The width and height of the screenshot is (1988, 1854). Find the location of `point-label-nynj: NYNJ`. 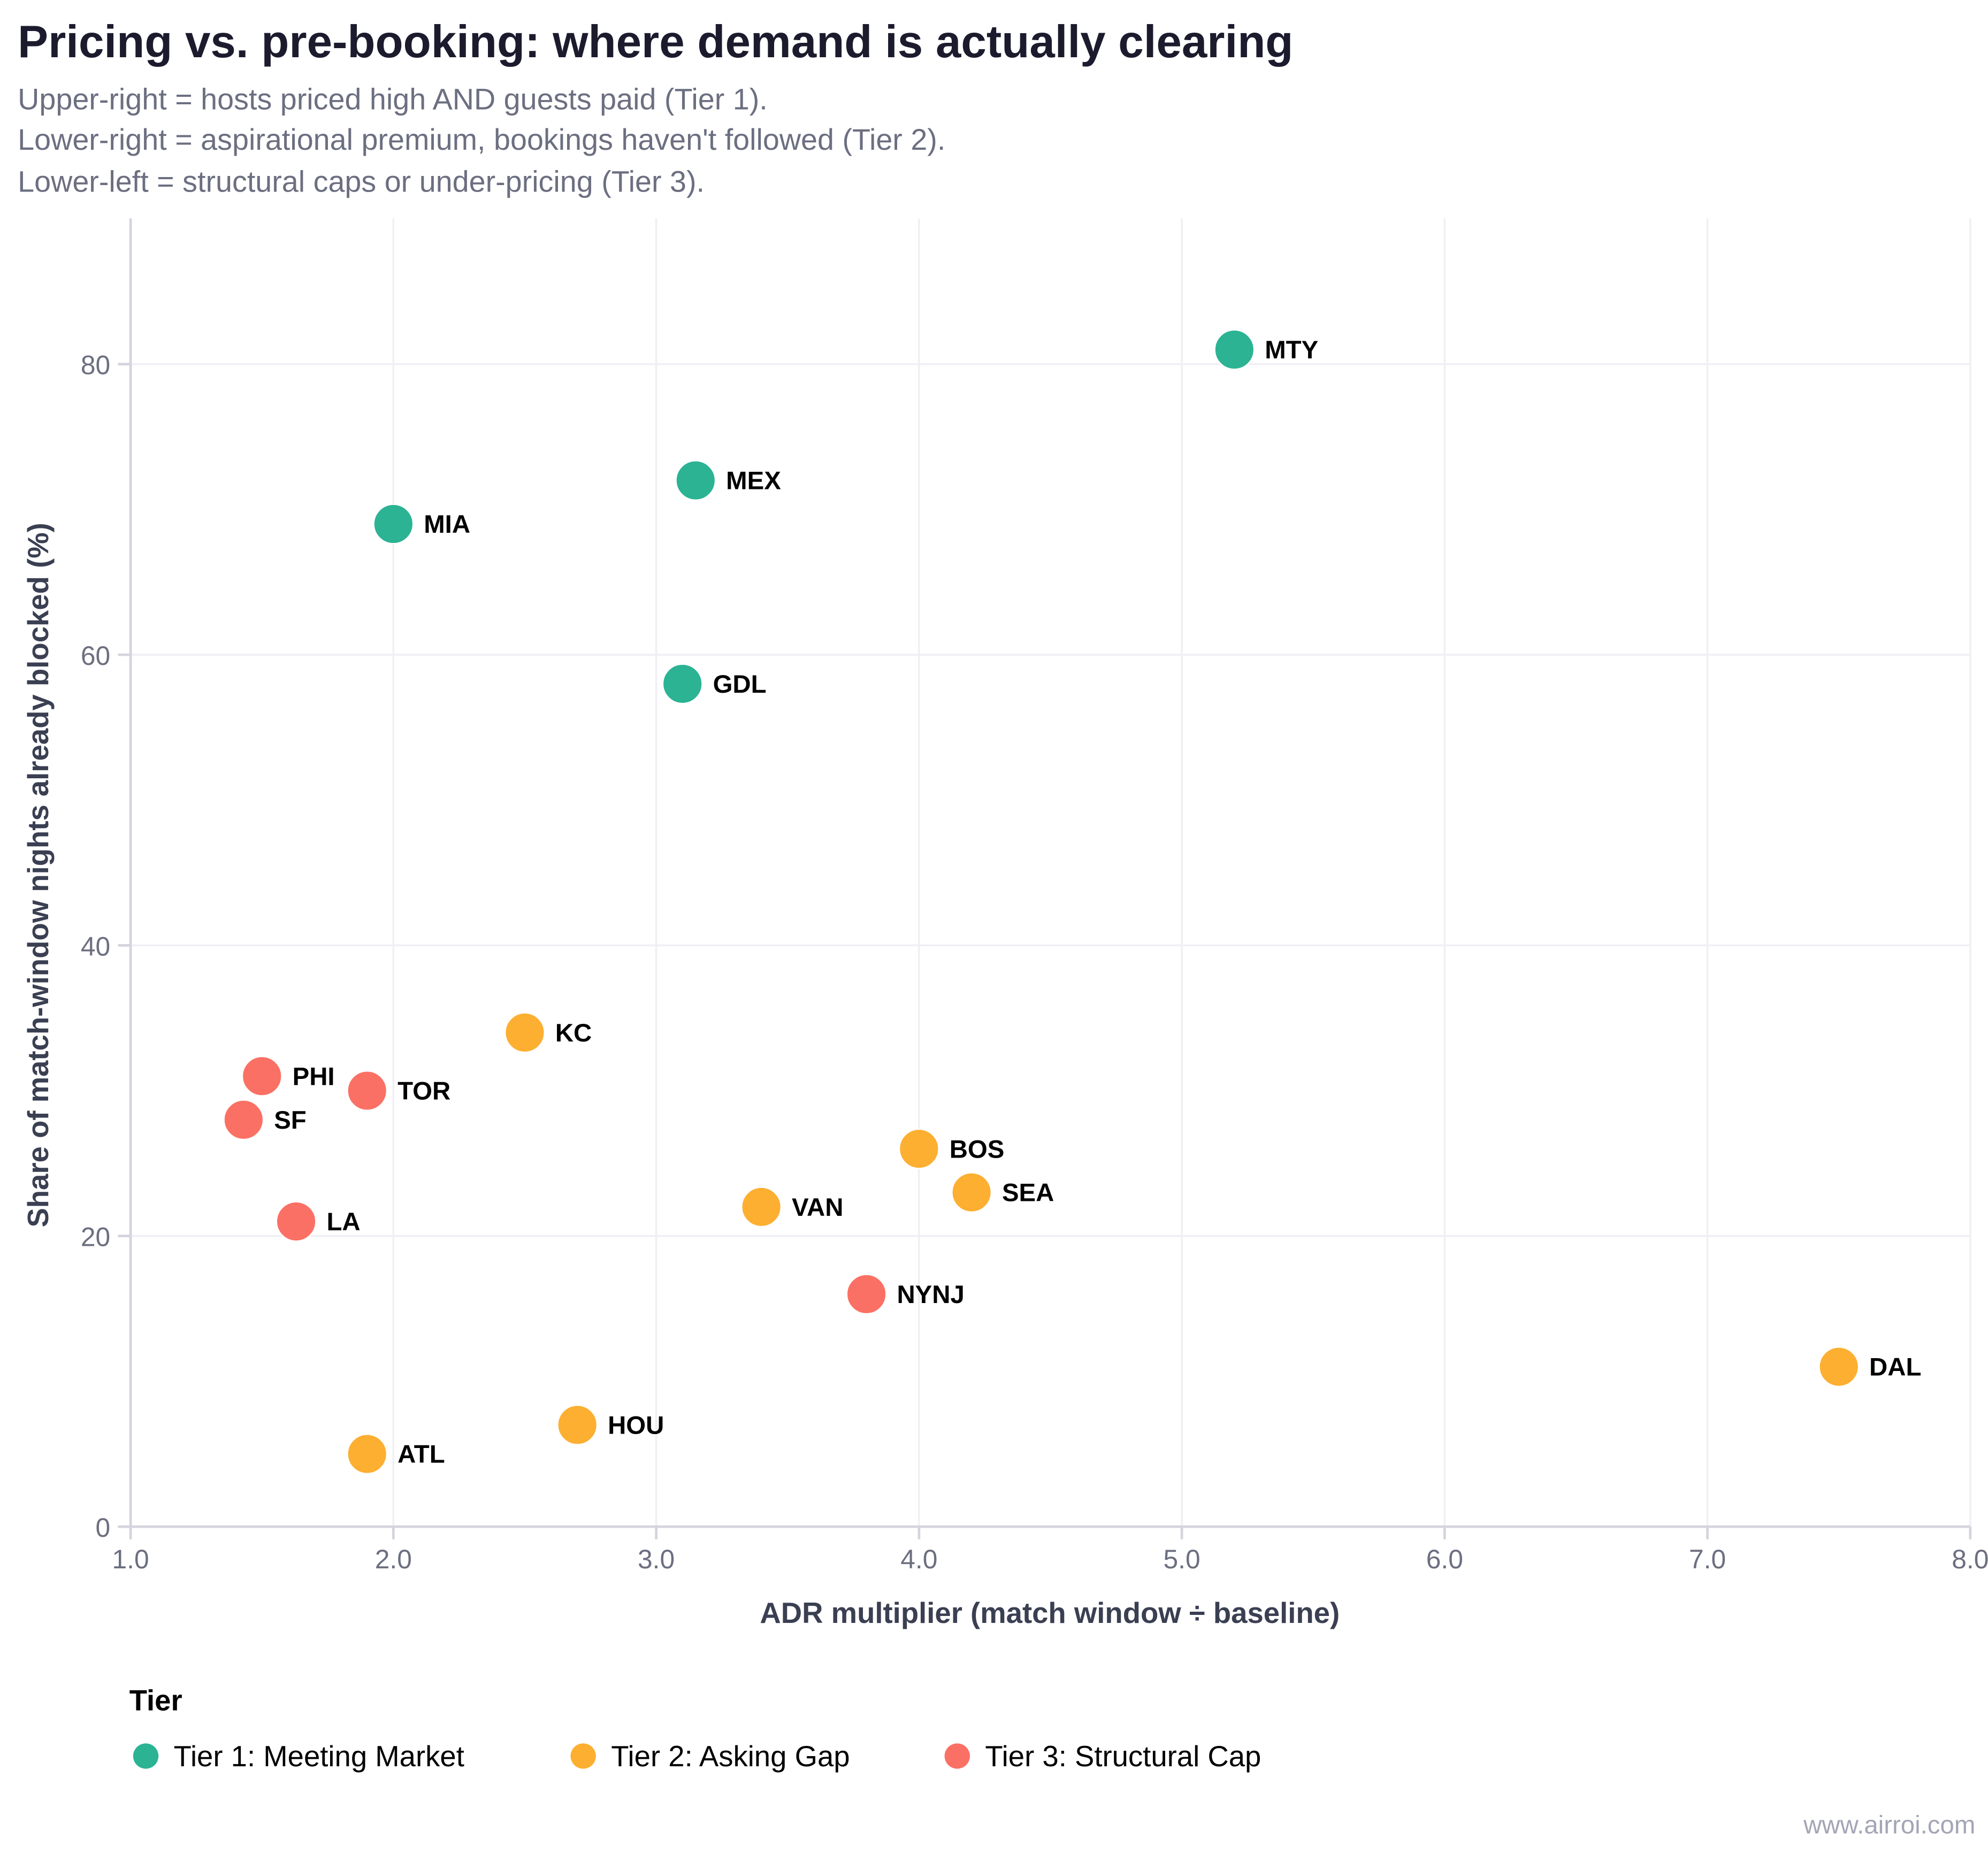

point-label-nynj: NYNJ is located at coordinates (930, 1295).